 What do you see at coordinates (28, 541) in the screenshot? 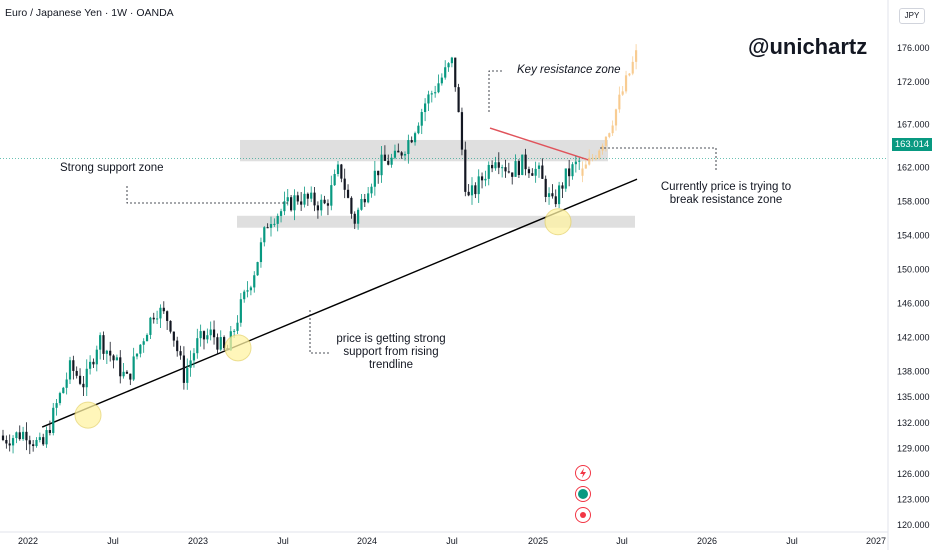
I see `time-tick-label: 2022` at bounding box center [28, 541].